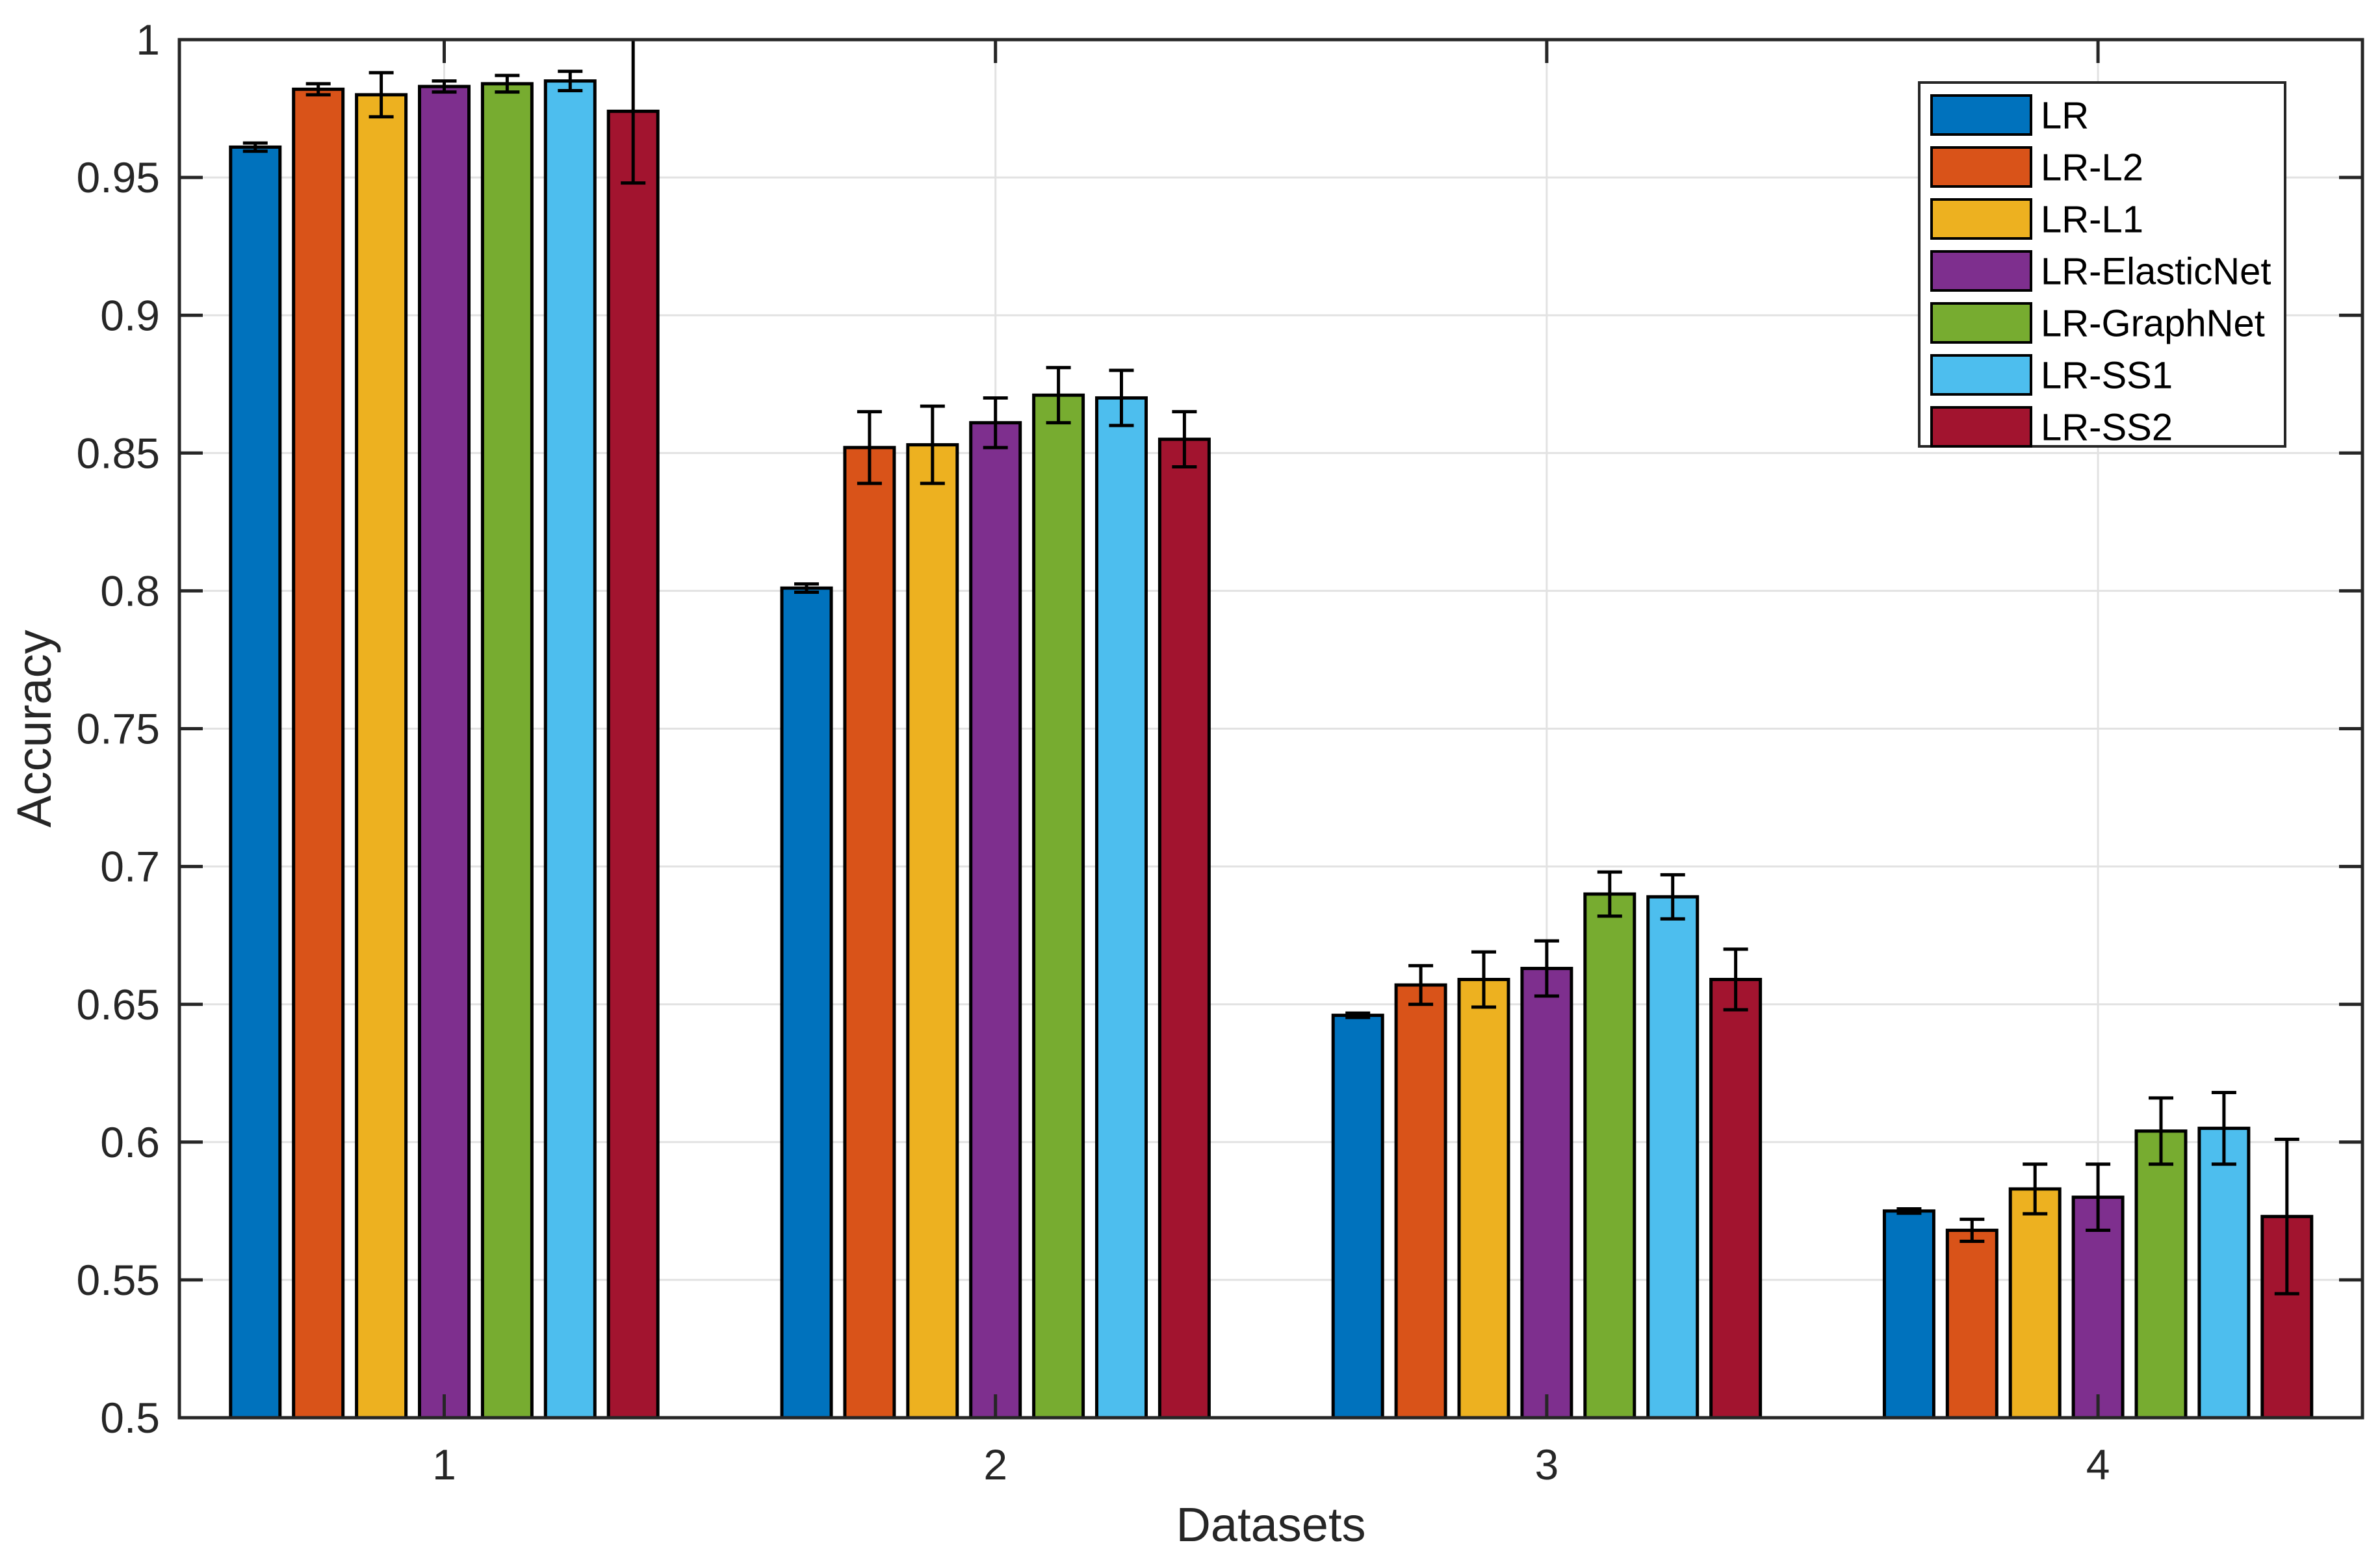 This screenshot has width=2380, height=1560. I want to click on x-tick-label: 1, so click(444, 1464).